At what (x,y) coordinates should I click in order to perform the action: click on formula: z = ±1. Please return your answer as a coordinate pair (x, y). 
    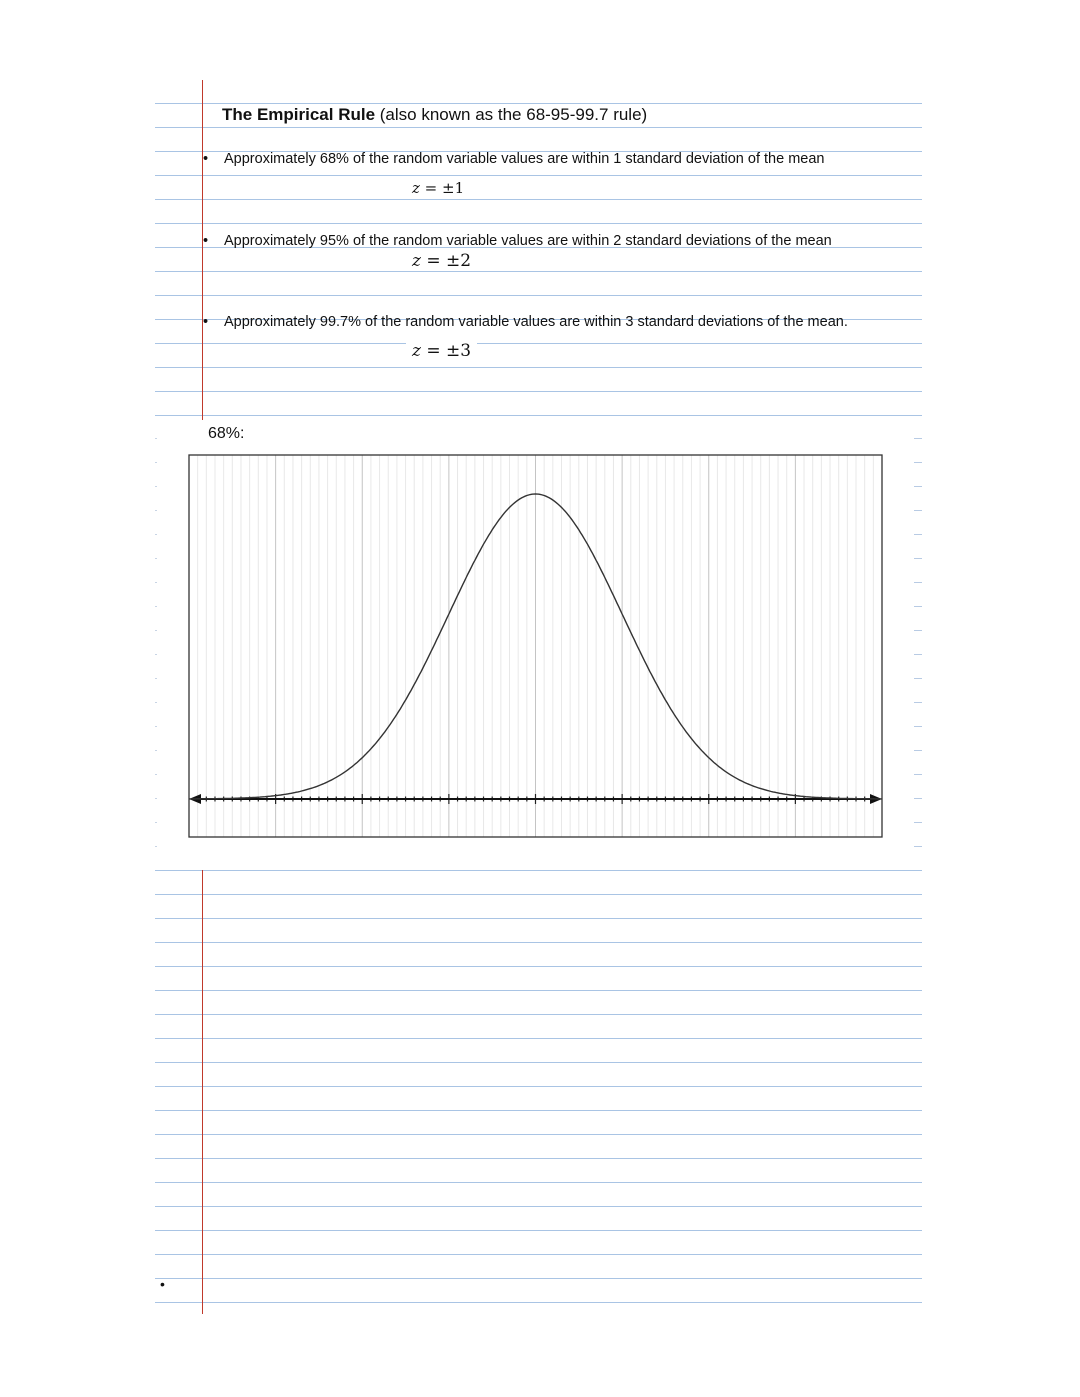
    Looking at the image, I should click on (438, 188).